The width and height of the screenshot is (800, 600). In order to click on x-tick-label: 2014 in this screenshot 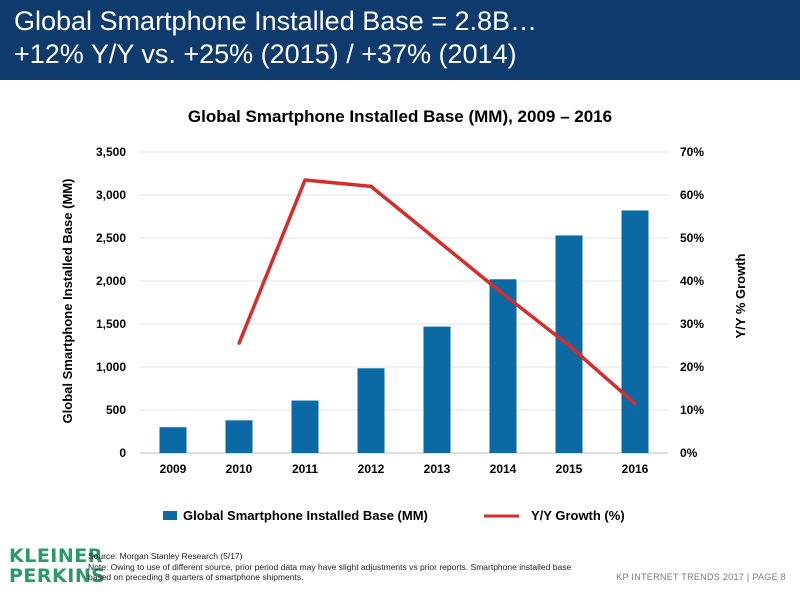, I will do `click(503, 469)`.